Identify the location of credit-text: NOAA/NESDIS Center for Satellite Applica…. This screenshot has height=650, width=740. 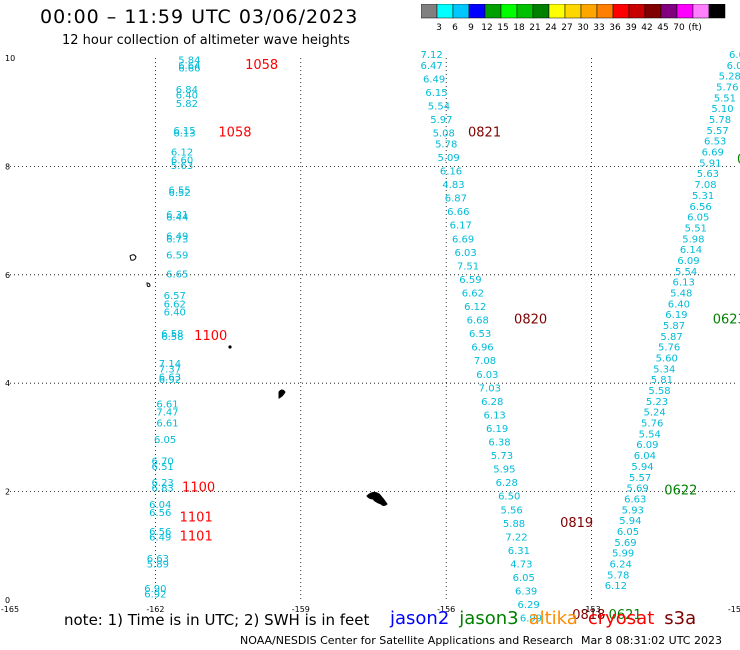
(407, 640).